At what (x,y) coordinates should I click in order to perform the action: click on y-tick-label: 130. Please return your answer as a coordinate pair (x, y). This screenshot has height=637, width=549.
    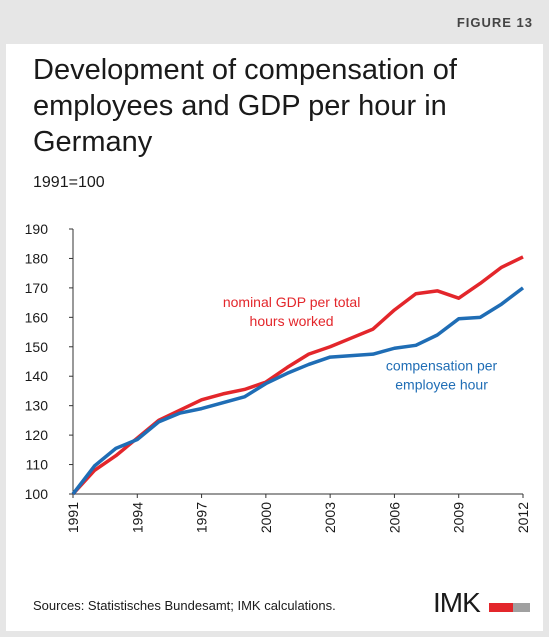
    Looking at the image, I should click on (37, 406).